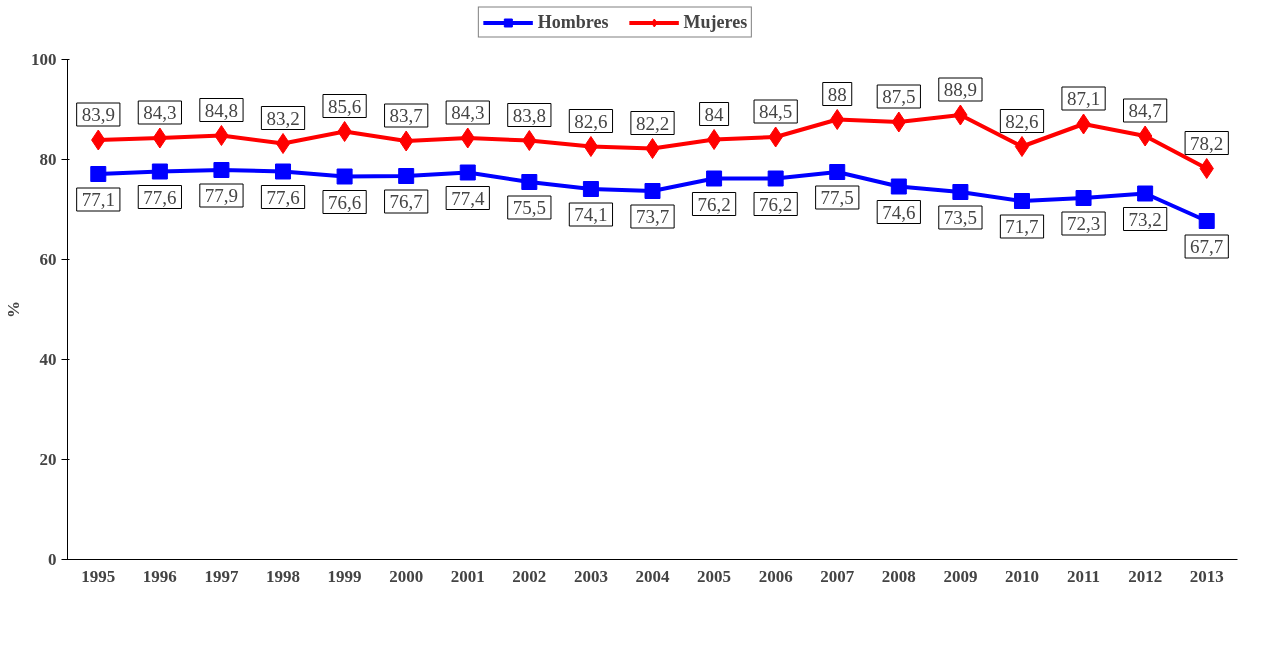  Describe the element at coordinates (1207, 143) in the screenshot. I see `data-label: 78,2` at that location.